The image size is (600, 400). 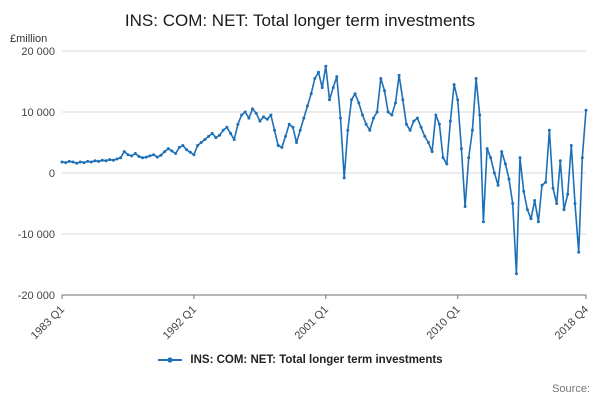 I want to click on svg-text: 2001 Q1, so click(x=312, y=323).